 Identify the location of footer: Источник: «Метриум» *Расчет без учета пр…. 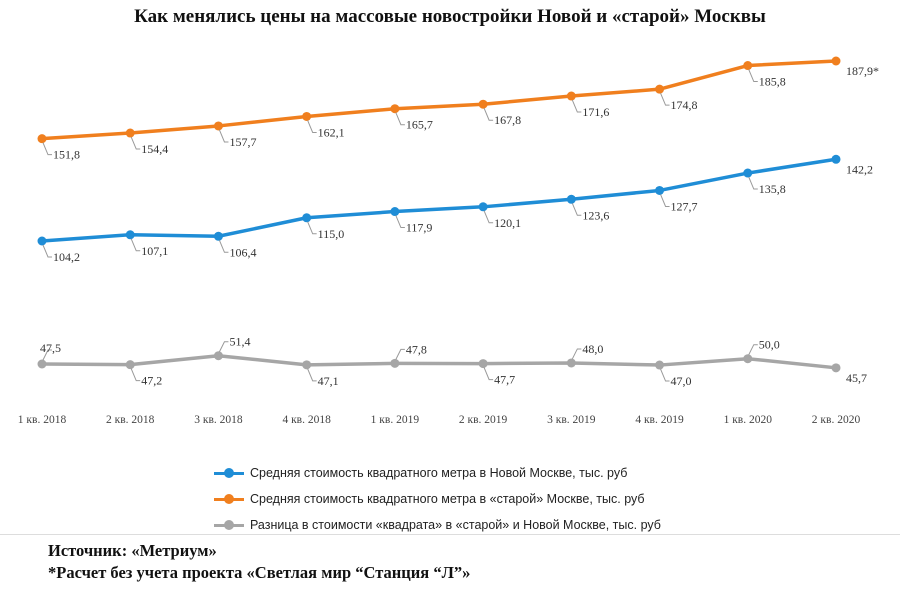
(259, 562).